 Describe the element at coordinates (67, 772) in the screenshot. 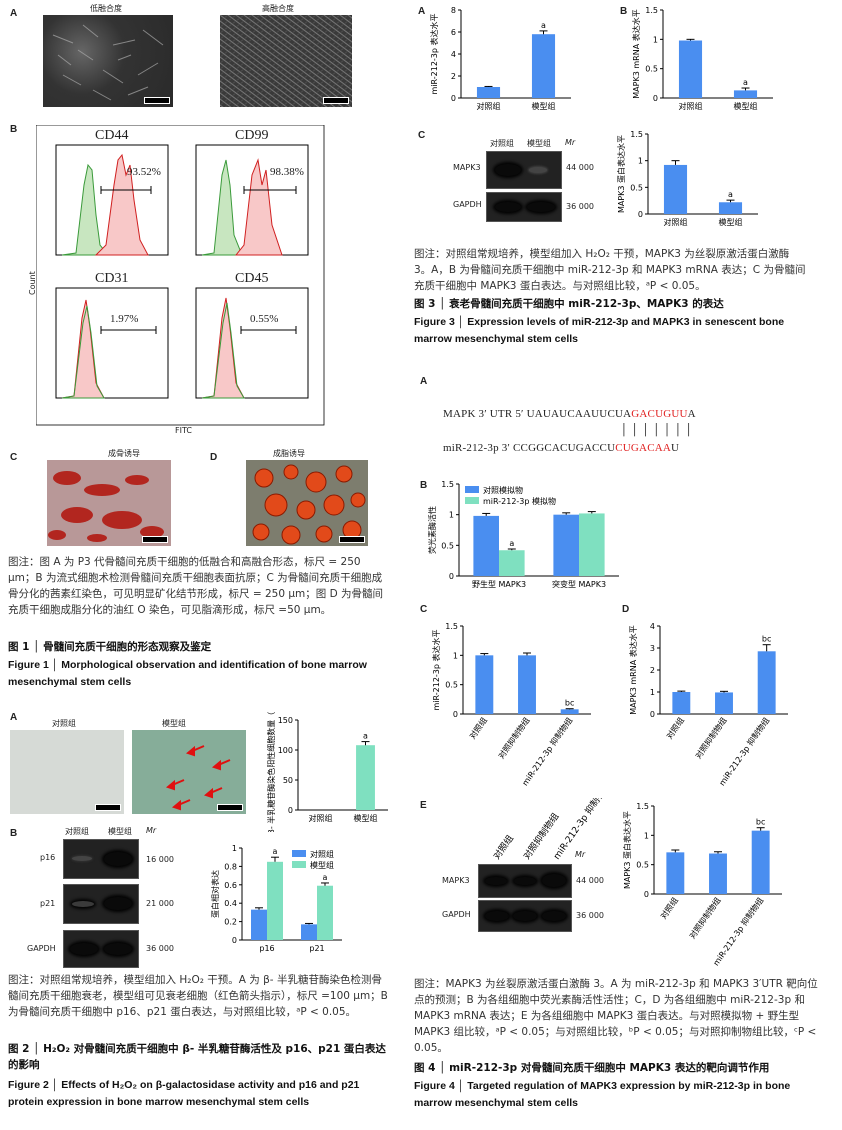

I see `control-beta-gal-image` at that location.